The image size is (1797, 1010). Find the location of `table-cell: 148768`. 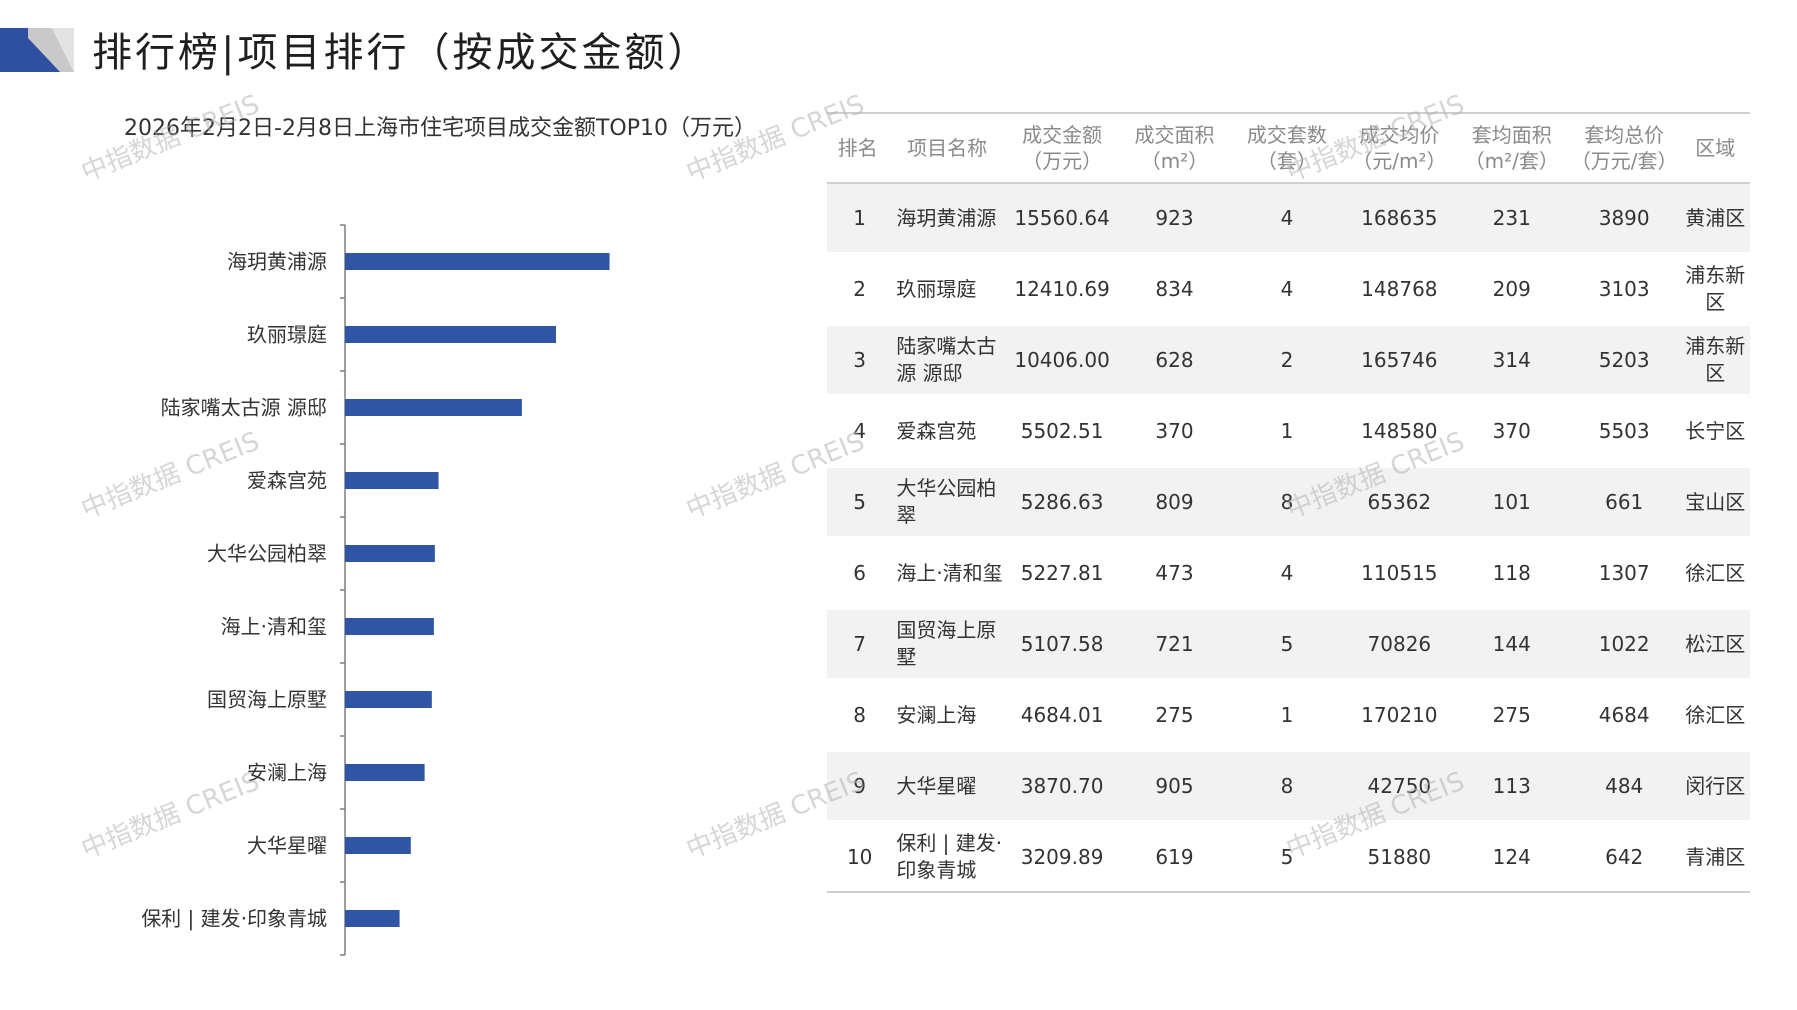

table-cell: 148768 is located at coordinates (1399, 289).